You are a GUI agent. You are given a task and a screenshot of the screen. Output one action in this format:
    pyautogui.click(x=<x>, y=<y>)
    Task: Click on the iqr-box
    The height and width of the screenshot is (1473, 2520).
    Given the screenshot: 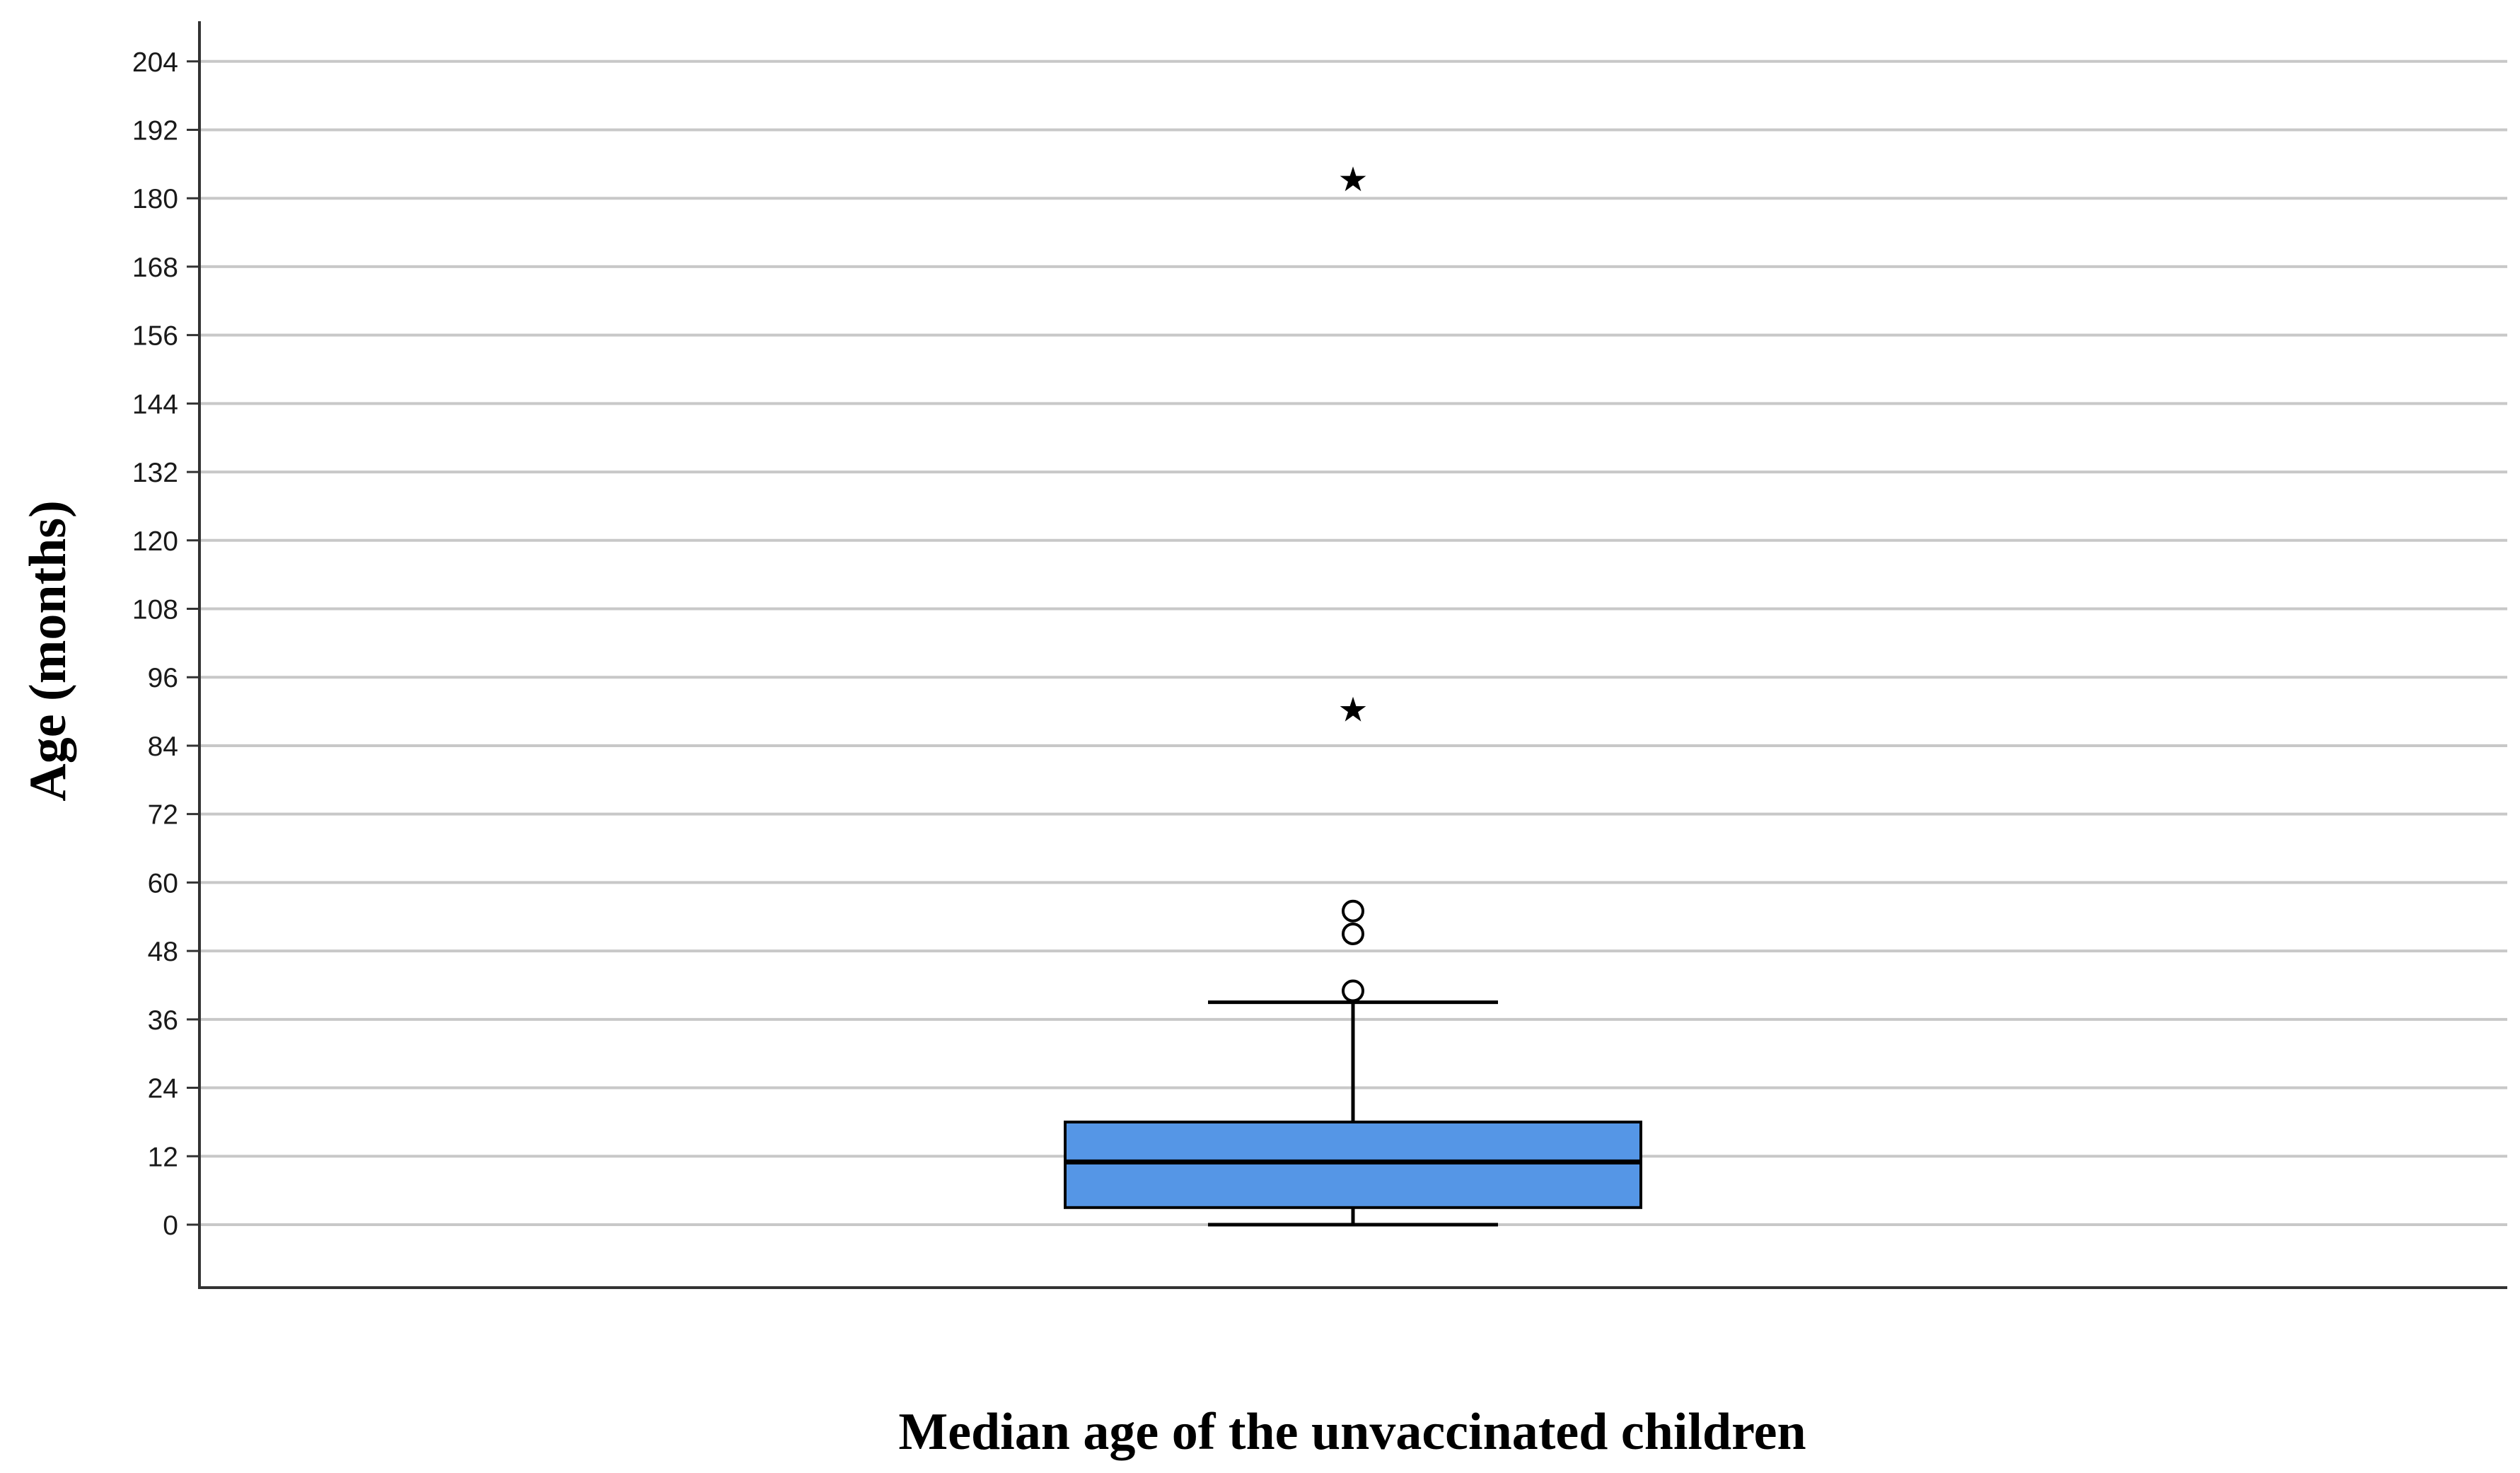 What is the action you would take?
    pyautogui.click(x=1353, y=1164)
    